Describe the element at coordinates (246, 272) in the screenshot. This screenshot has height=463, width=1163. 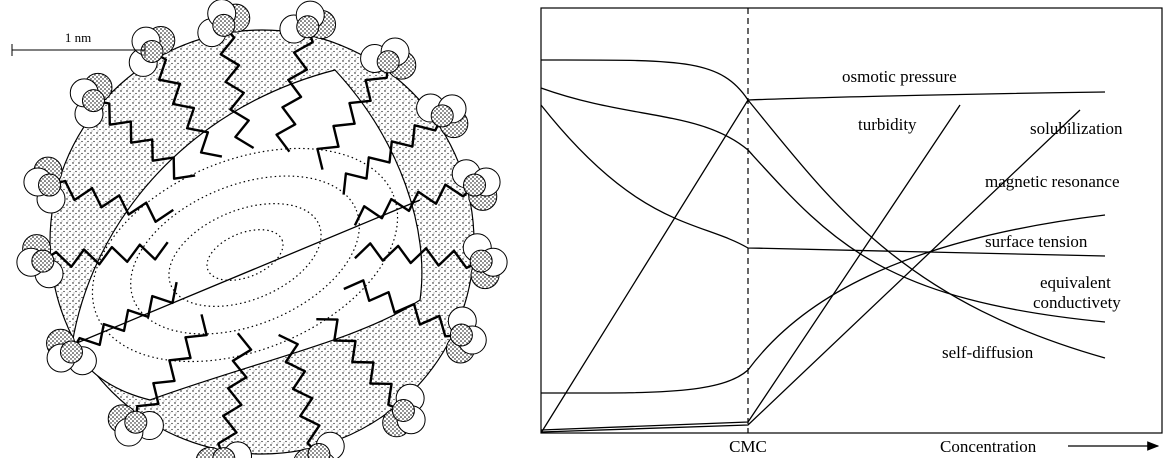
I see `cut-edge` at that location.